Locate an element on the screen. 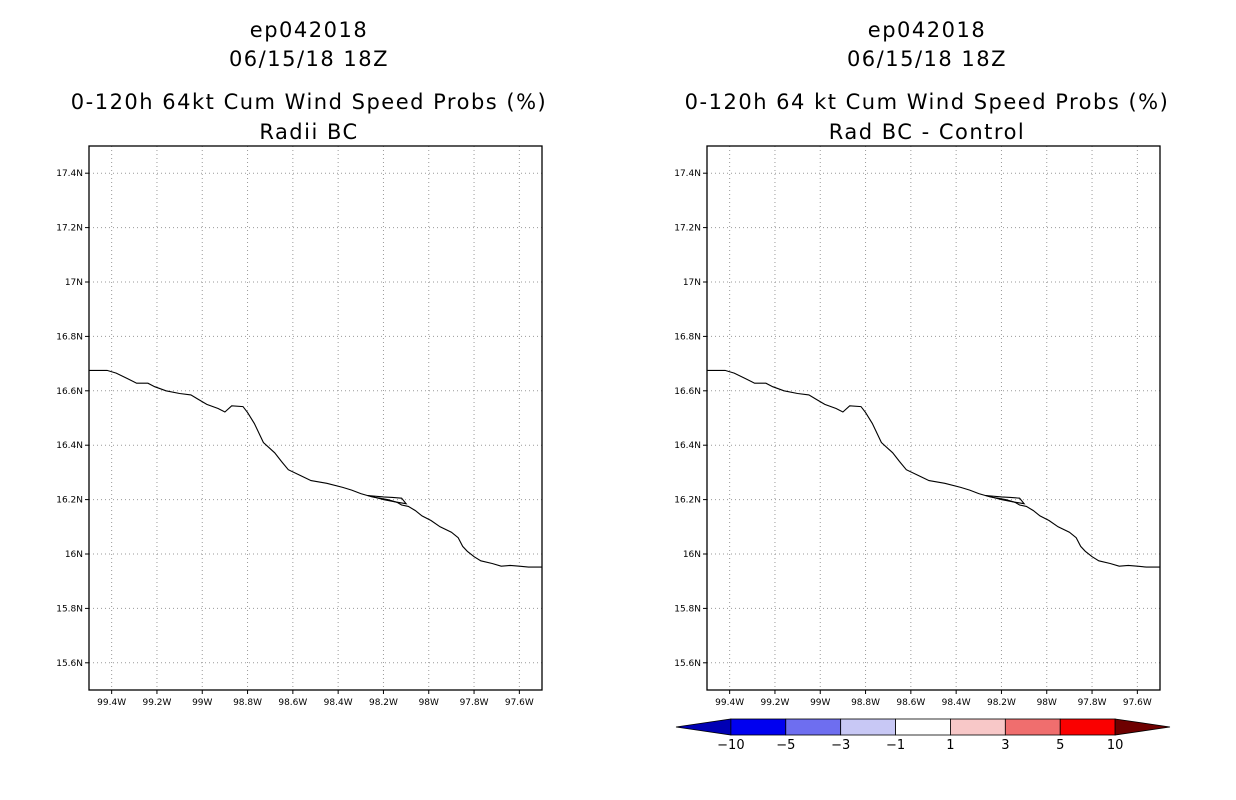 The height and width of the screenshot is (800, 1236). lon-tick-label-rad-bc-control: 97.8W is located at coordinates (1092, 703).